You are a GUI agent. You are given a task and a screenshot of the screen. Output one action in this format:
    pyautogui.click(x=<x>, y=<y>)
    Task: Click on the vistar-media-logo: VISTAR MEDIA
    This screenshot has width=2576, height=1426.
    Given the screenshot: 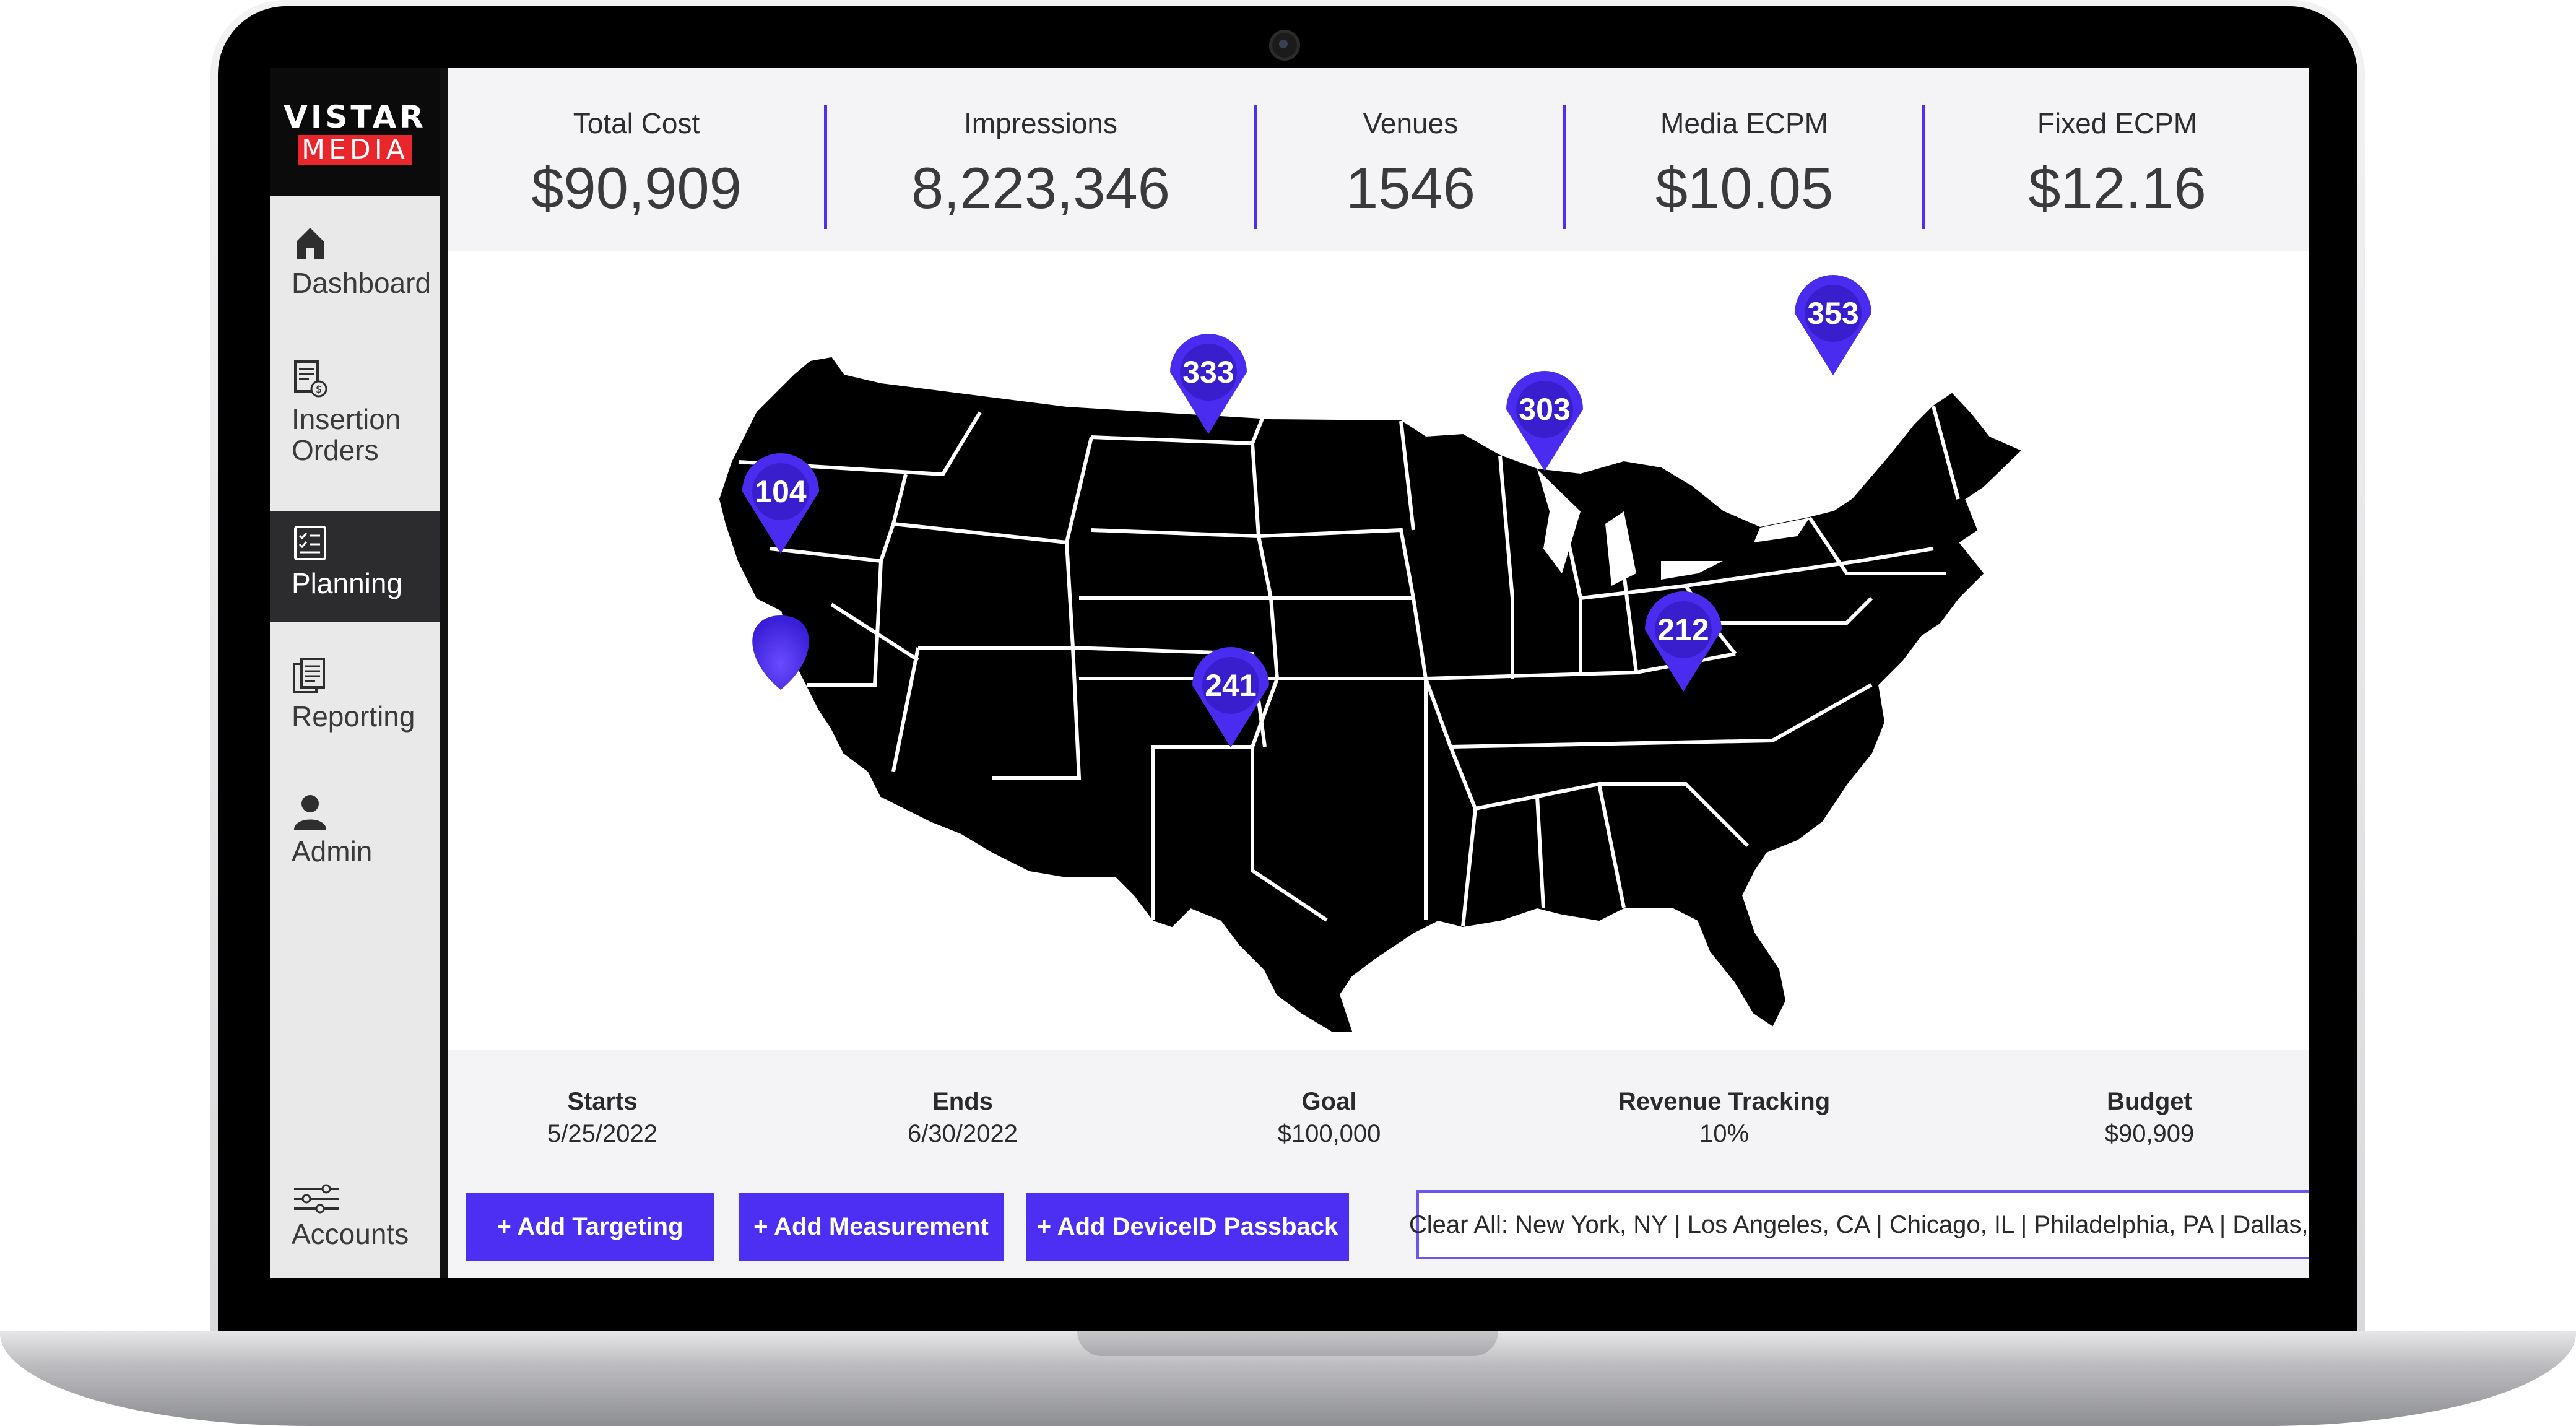 What is the action you would take?
    pyautogui.click(x=355, y=132)
    